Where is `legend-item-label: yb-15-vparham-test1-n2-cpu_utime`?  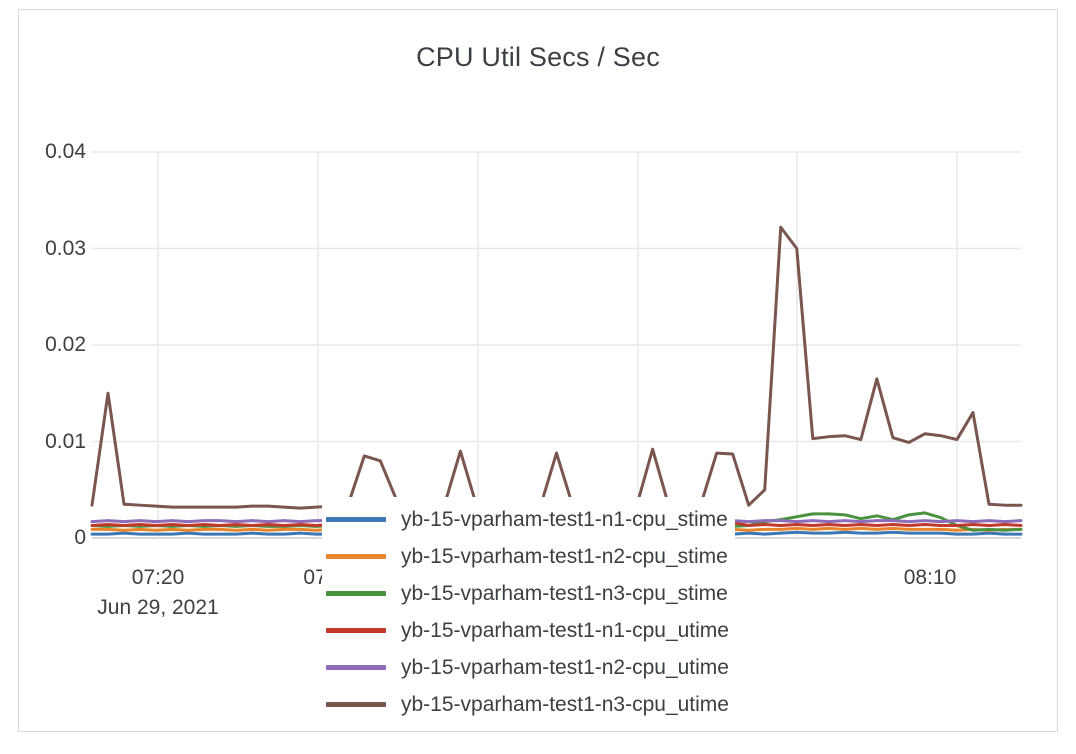 legend-item-label: yb-15-vparham-test1-n2-cpu_utime is located at coordinates (565, 667).